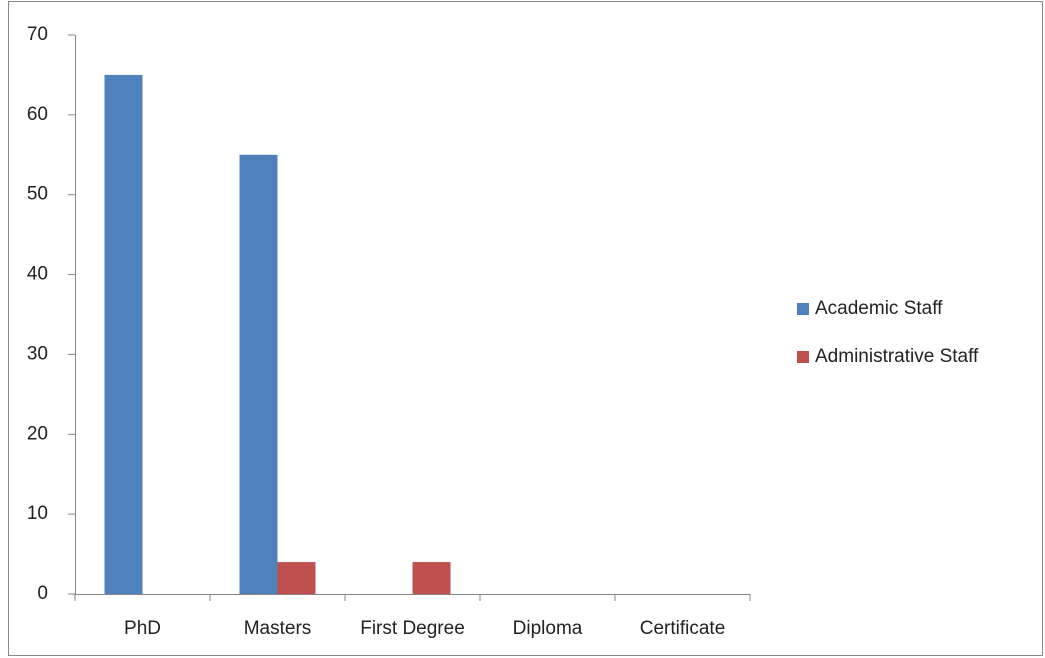 The width and height of the screenshot is (1045, 658). I want to click on y-tick-label: 10, so click(37, 513).